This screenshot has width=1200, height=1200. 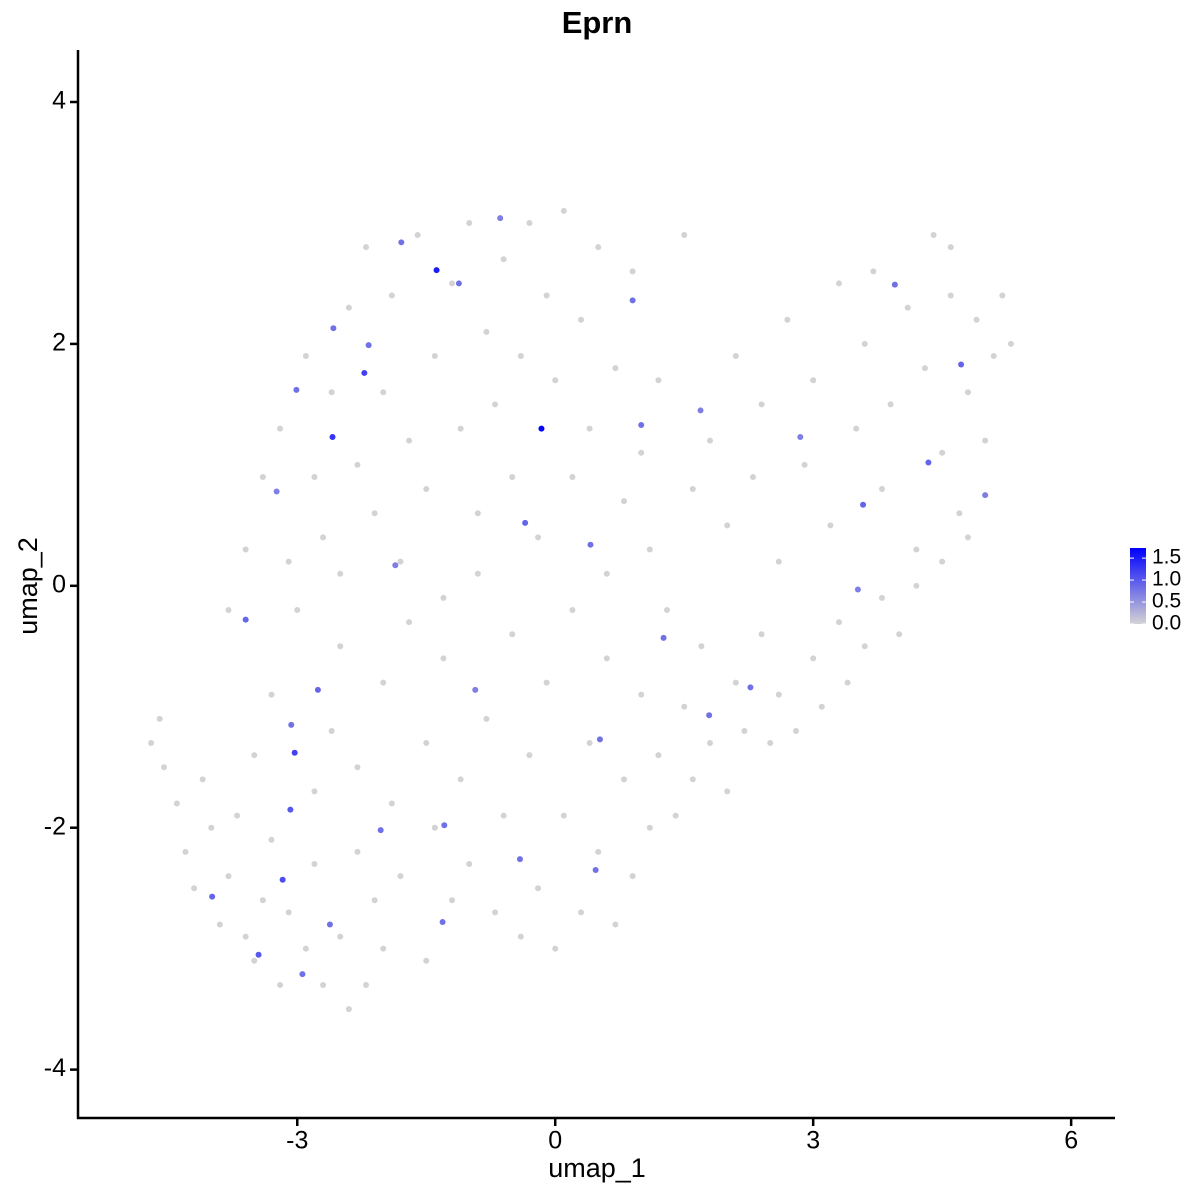 I want to click on colorbar-label: 0.0, so click(x=1166, y=623).